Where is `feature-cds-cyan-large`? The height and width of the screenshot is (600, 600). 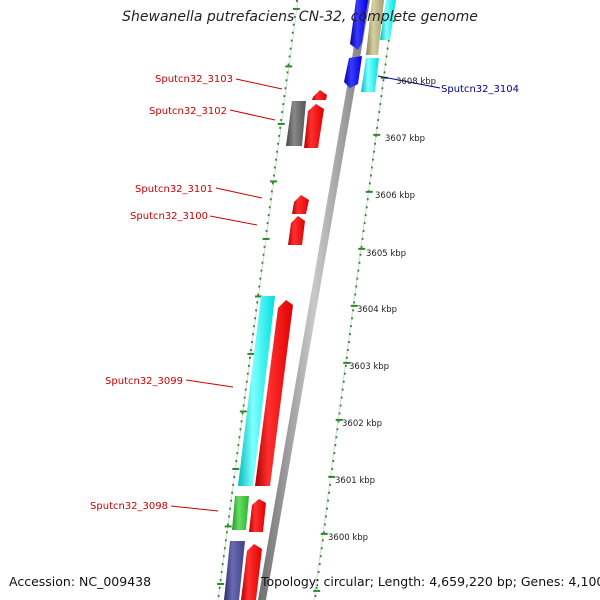 feature-cds-cyan-large is located at coordinates (256, 391).